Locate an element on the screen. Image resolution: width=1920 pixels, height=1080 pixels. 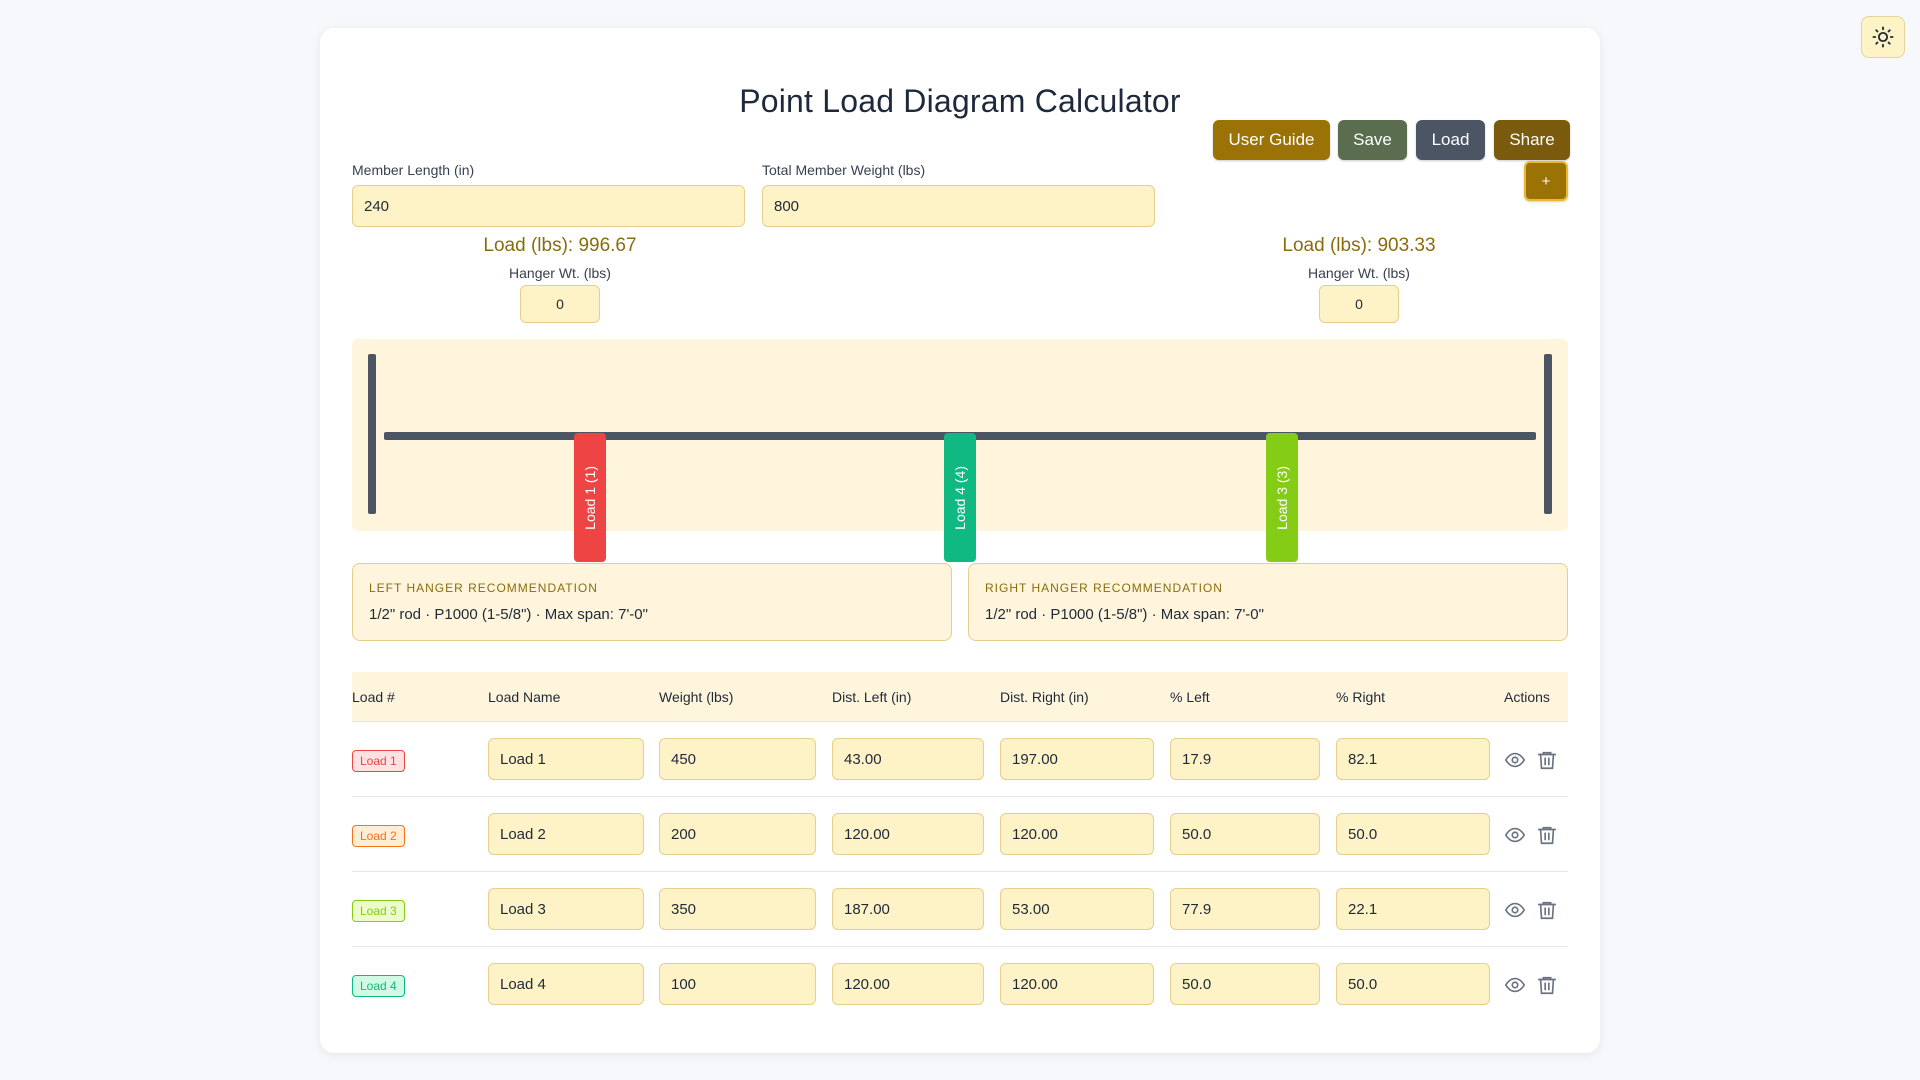
right-support-load: Load (lbs): 903.33 is located at coordinates (1359, 245).